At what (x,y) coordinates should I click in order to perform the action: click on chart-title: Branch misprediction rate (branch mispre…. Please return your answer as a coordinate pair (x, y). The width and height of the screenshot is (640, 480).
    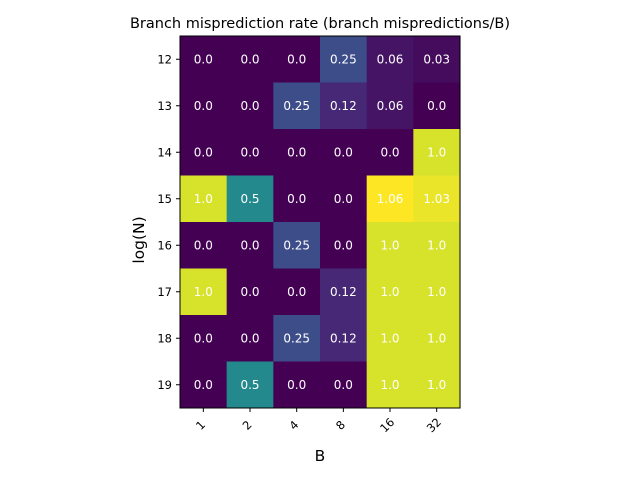
    Looking at the image, I should click on (320, 24).